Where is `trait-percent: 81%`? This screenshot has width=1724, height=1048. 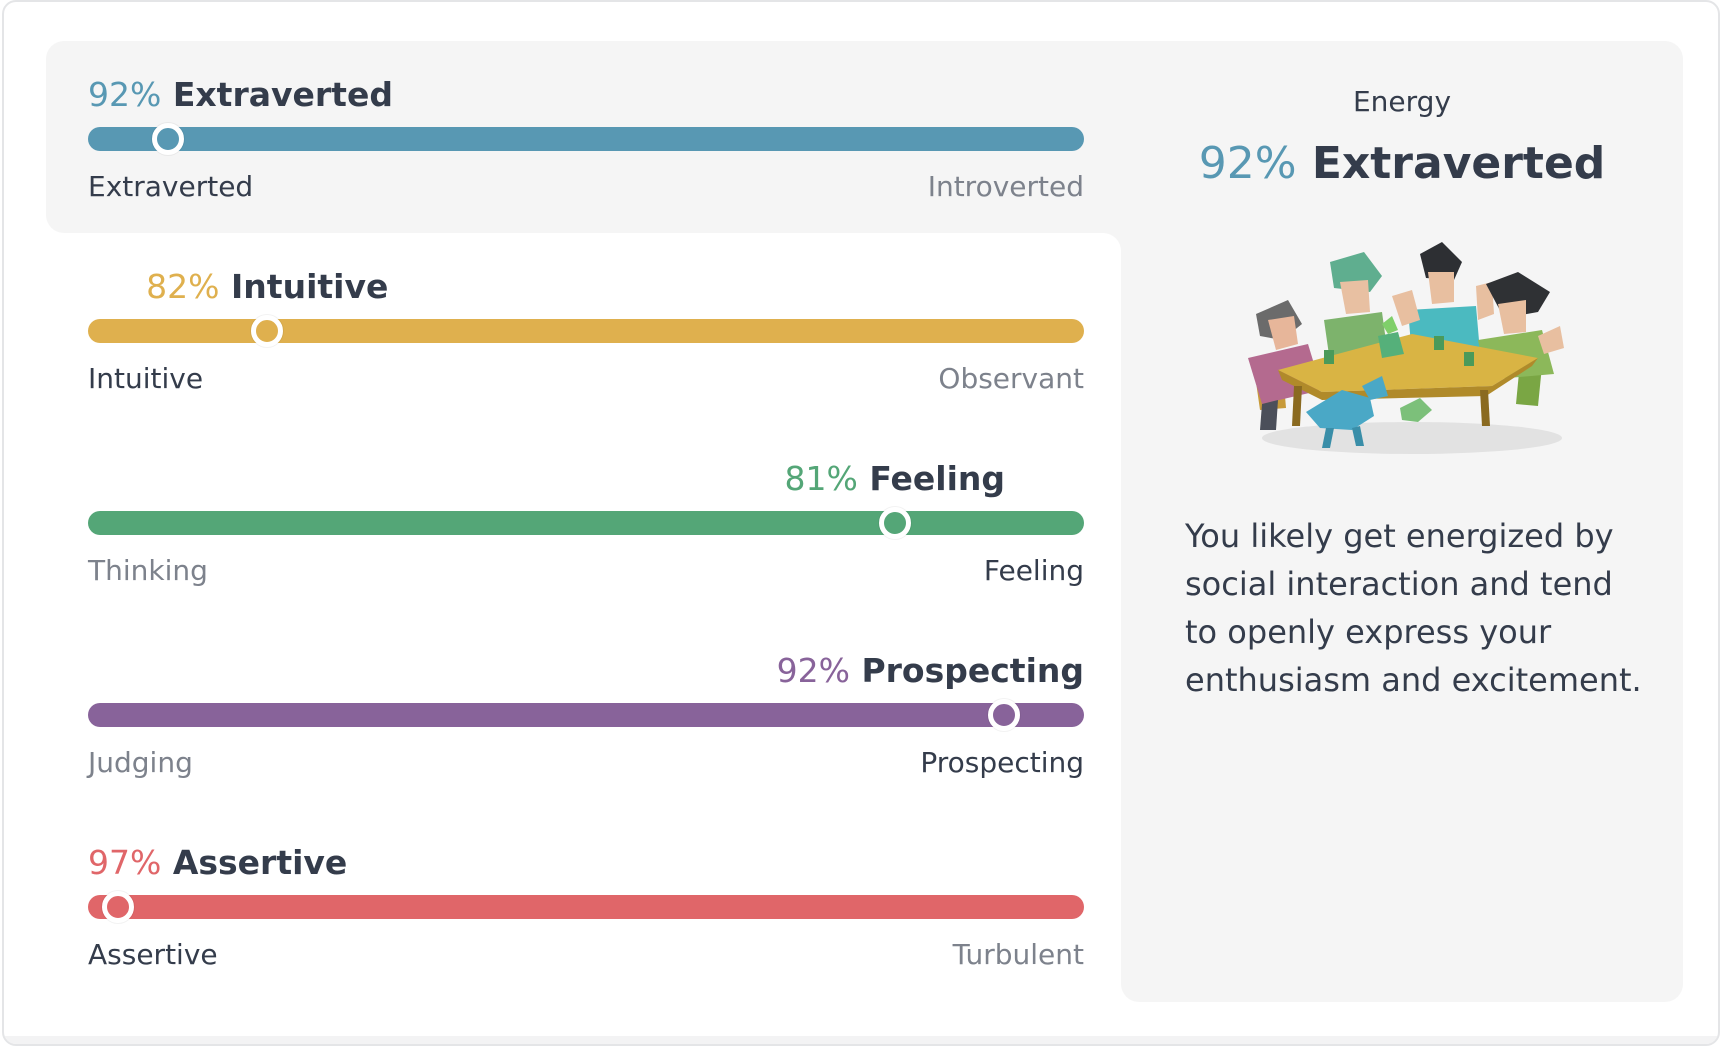 trait-percent: 81% is located at coordinates (821, 478).